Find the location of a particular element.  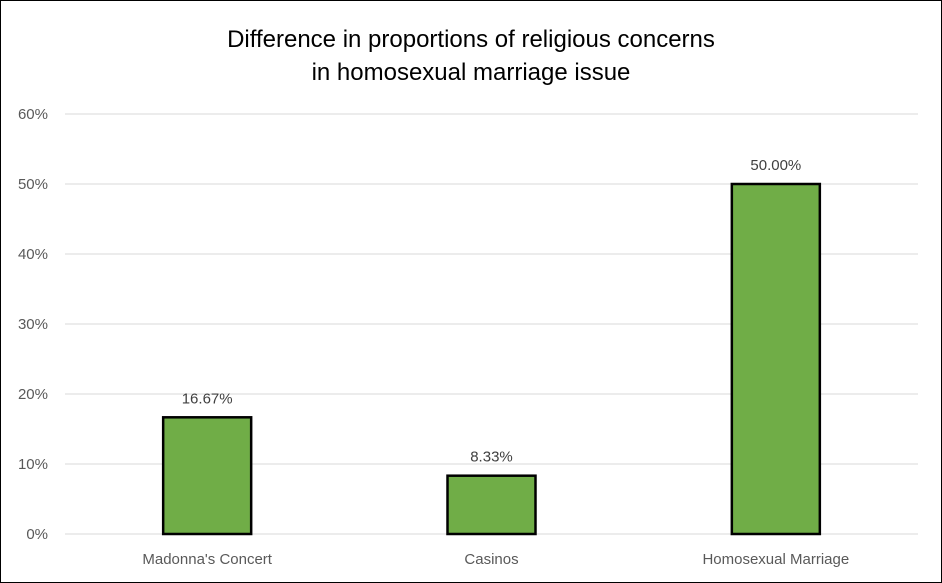

data-label-0: 16.67% is located at coordinates (207, 398).